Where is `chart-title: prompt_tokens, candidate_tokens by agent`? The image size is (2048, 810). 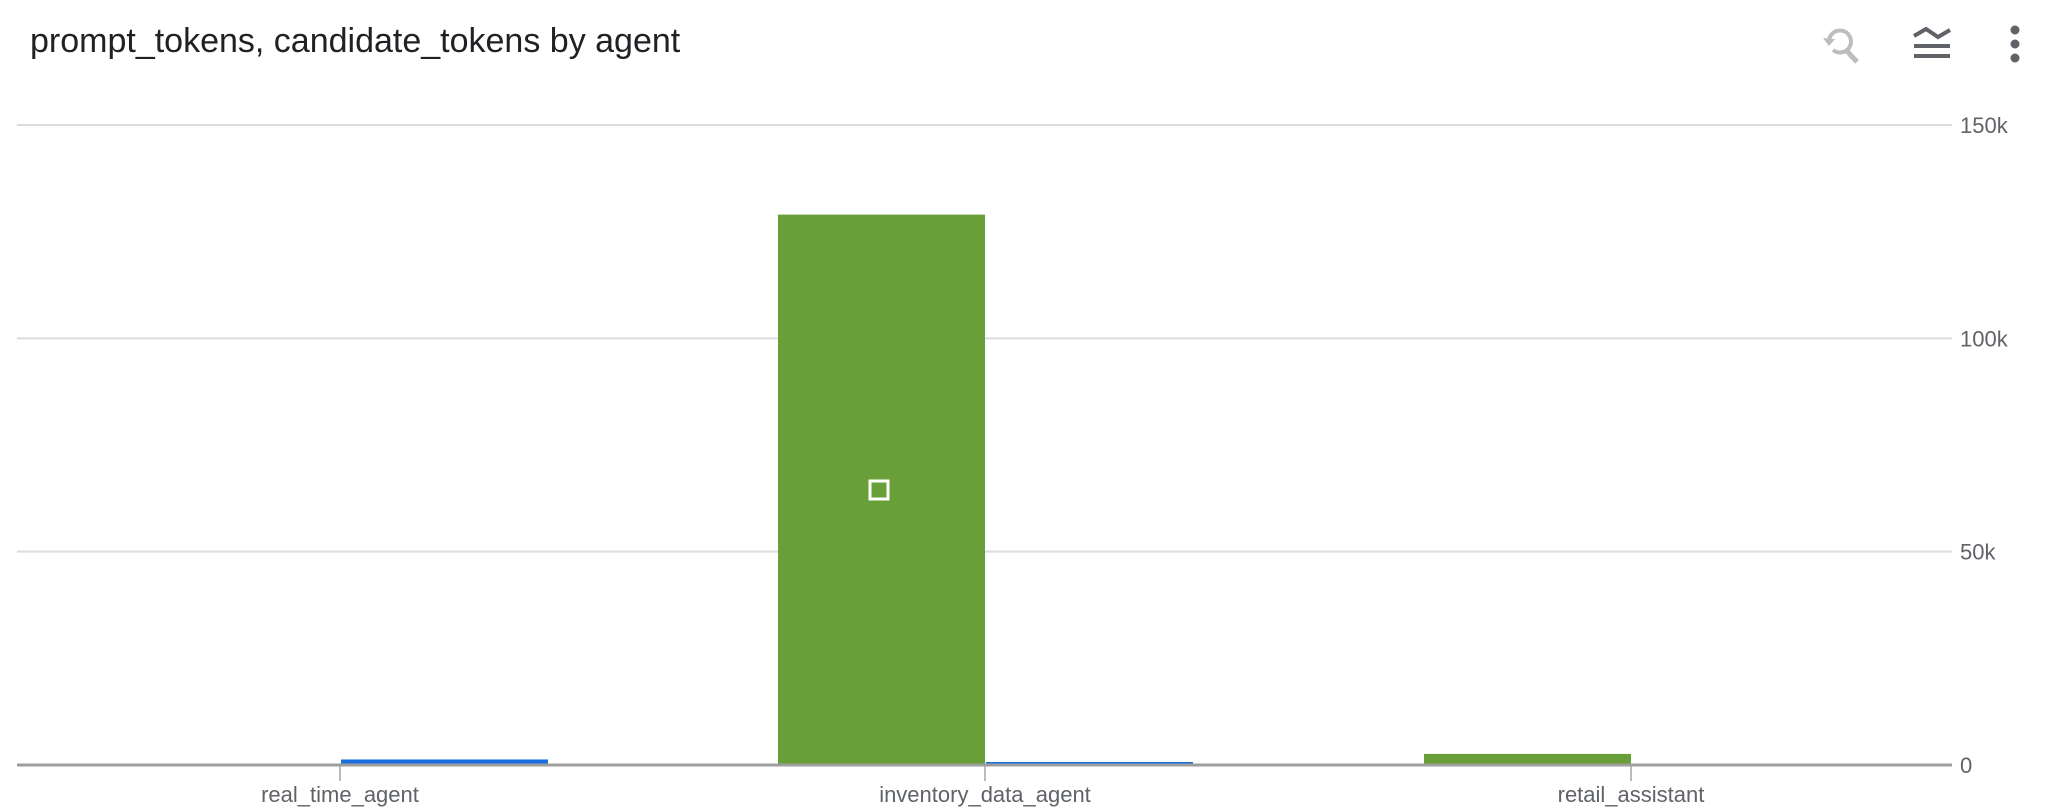 chart-title: prompt_tokens, candidate_tokens by agent is located at coordinates (355, 41).